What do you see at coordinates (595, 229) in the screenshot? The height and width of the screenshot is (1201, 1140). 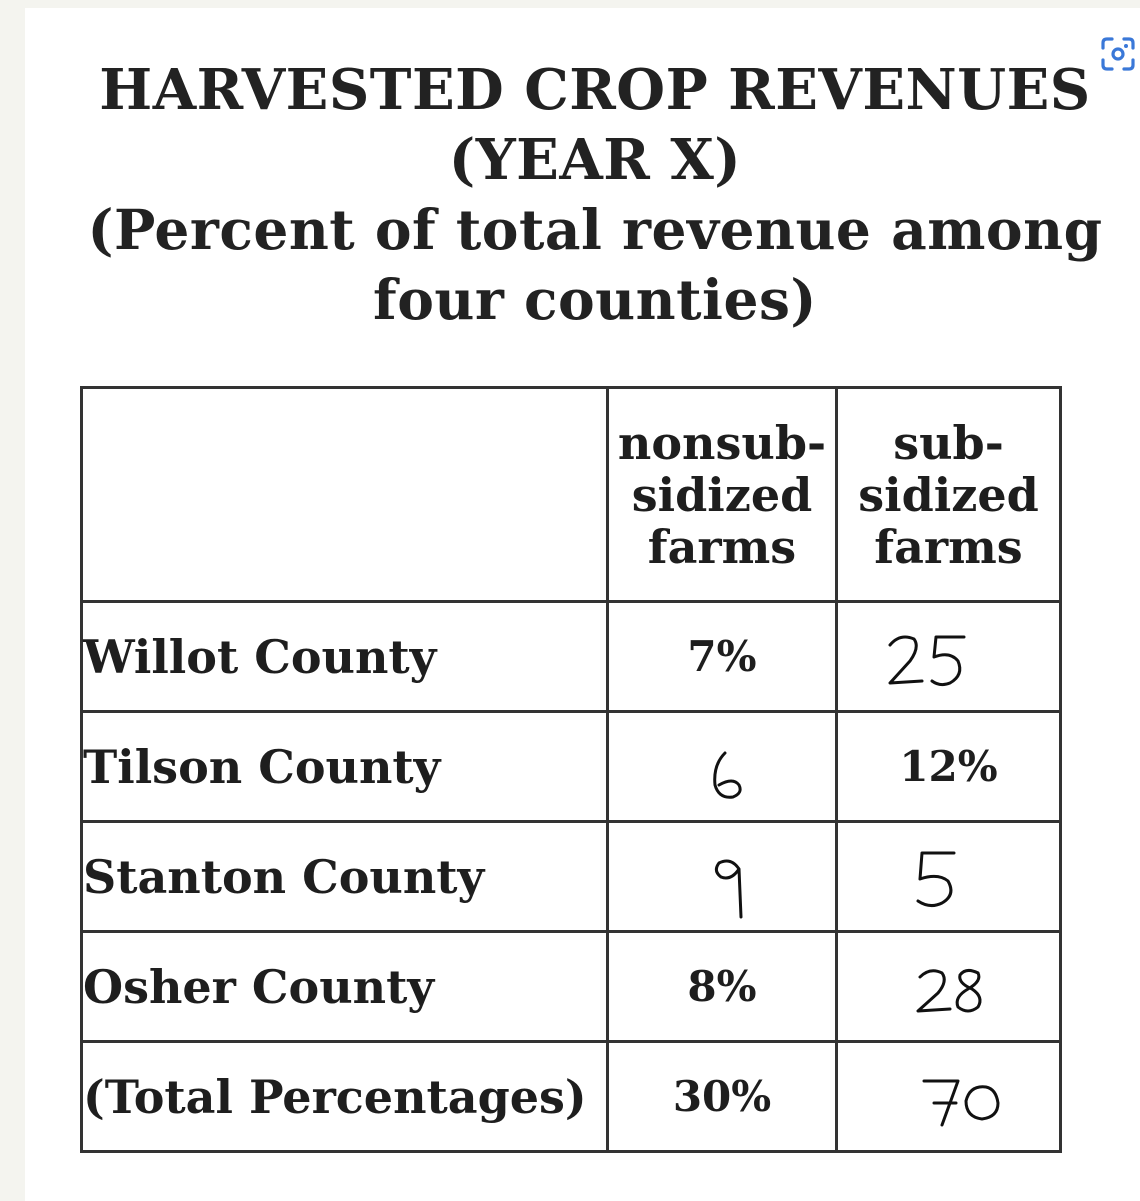 I see `title-line-3: (Percent of total revenue among` at bounding box center [595, 229].